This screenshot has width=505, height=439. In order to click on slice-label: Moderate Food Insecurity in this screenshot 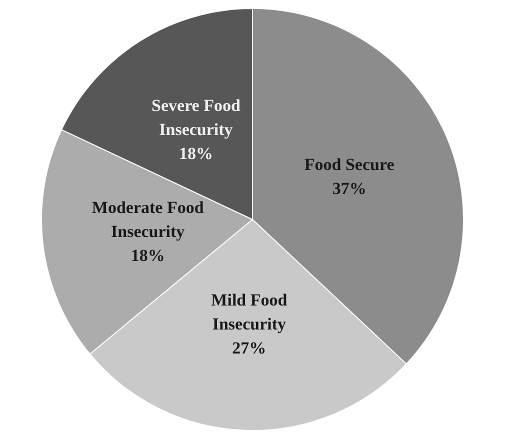, I will do `click(148, 220)`.